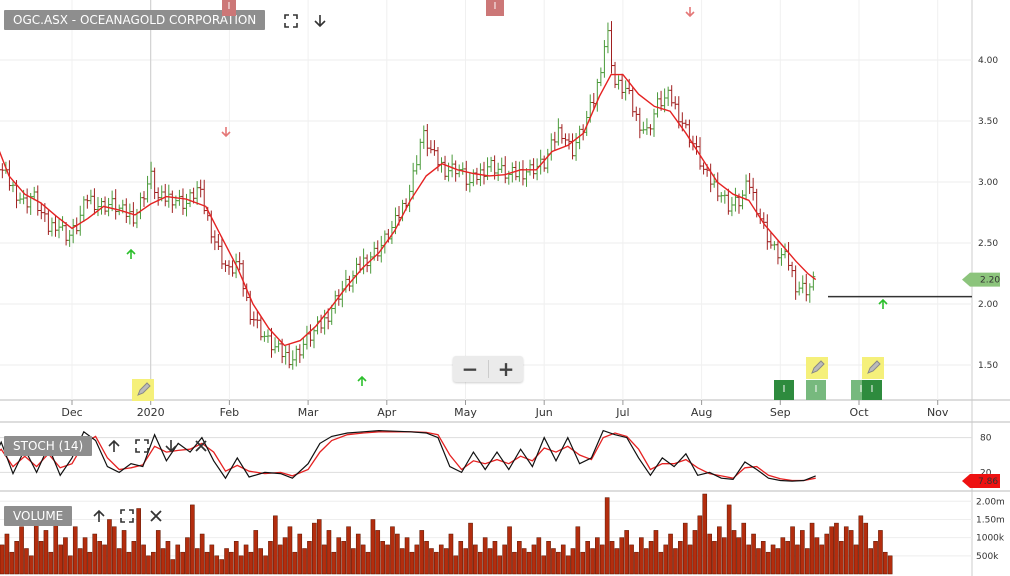 The width and height of the screenshot is (1010, 576). Describe the element at coordinates (48, 446) in the screenshot. I see `stoch-panel-label: STOCH (14)` at that location.